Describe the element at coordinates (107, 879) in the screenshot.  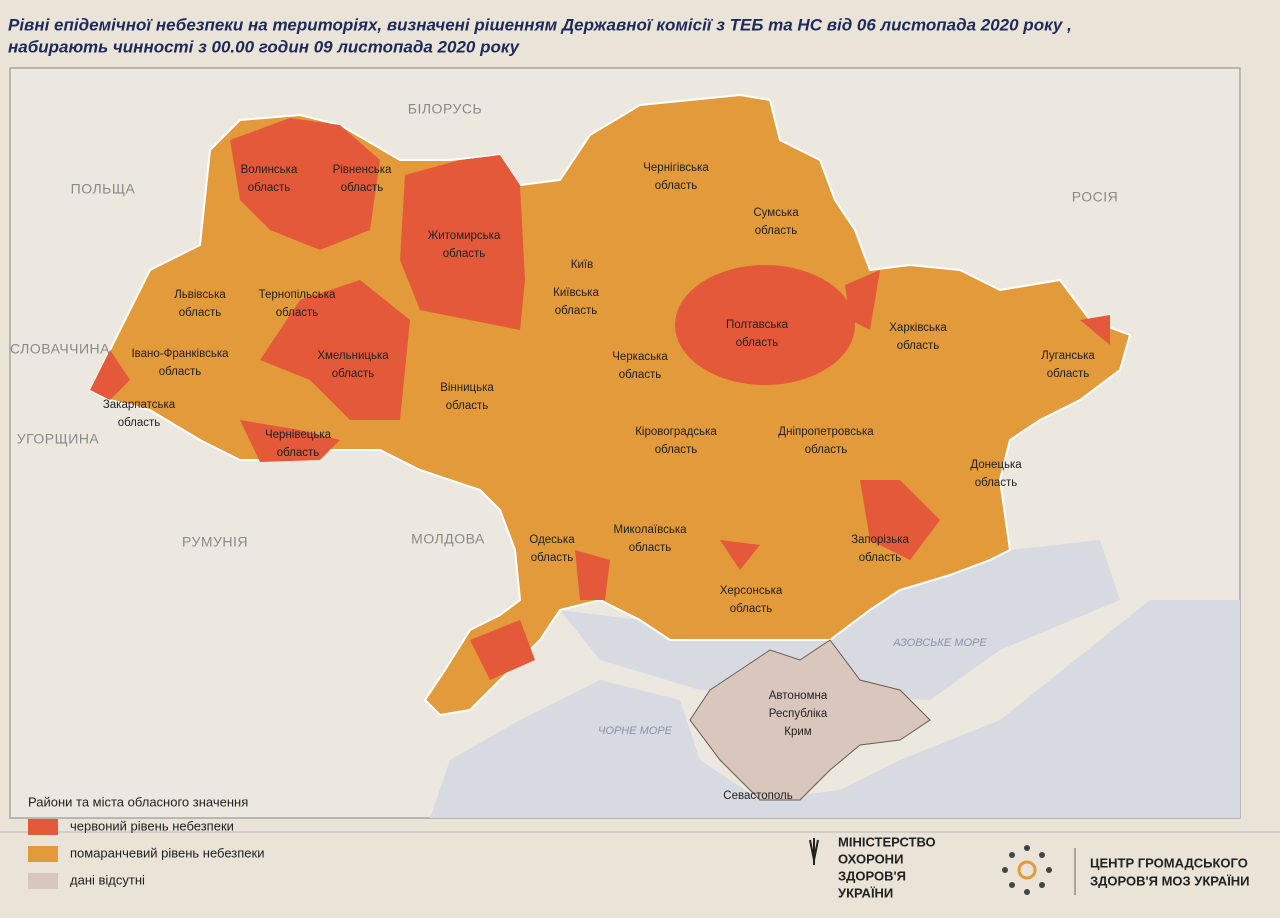
I see `legend-label: дані відсутні` at that location.